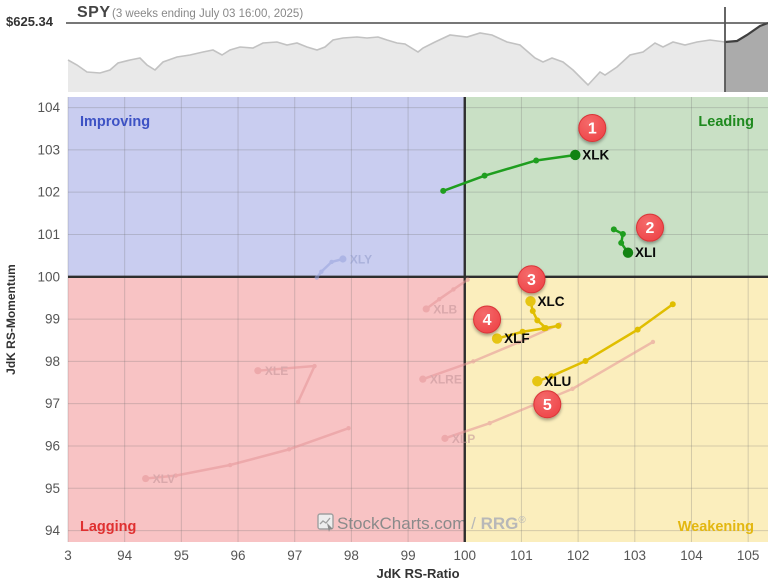  Describe the element at coordinates (604, 345) in the screenshot. I see `trail-XLU: XLU` at that location.